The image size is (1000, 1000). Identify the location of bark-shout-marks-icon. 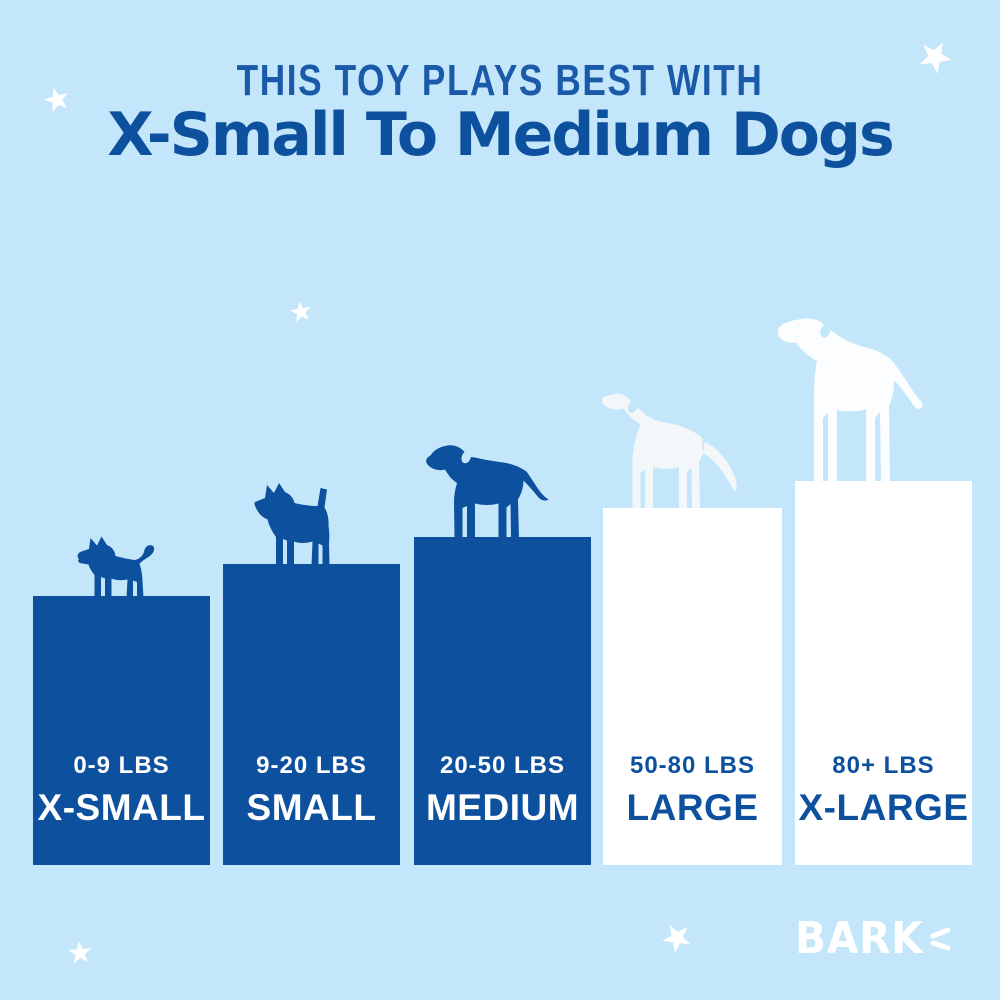
(940, 938).